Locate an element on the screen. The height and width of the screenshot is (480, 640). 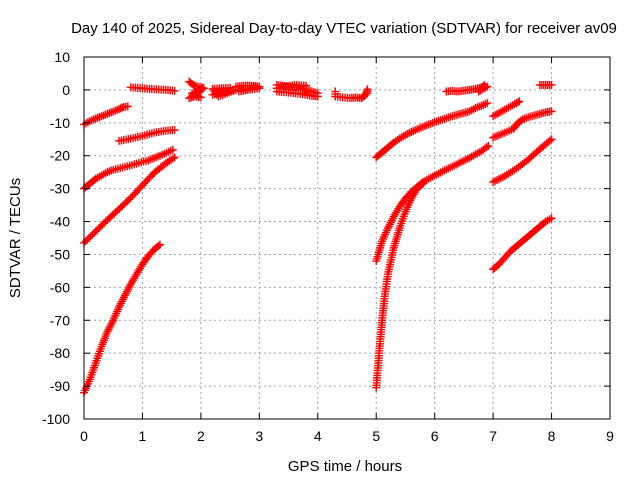
series-arc-f is located at coordinates (152, 89).